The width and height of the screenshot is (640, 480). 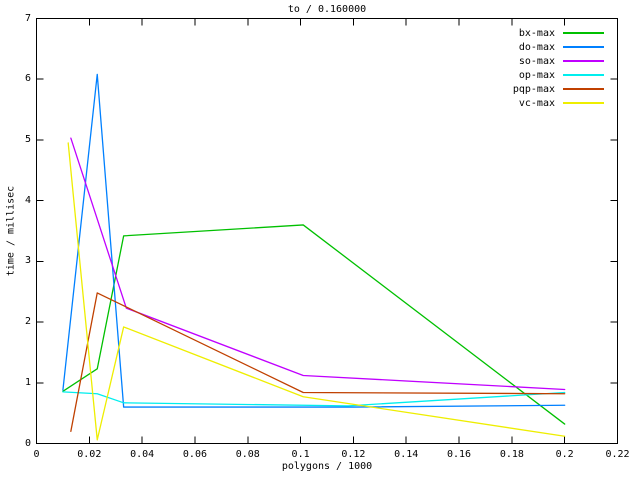 What do you see at coordinates (583, 75) in the screenshot?
I see `legend-line-sample-op-max` at bounding box center [583, 75].